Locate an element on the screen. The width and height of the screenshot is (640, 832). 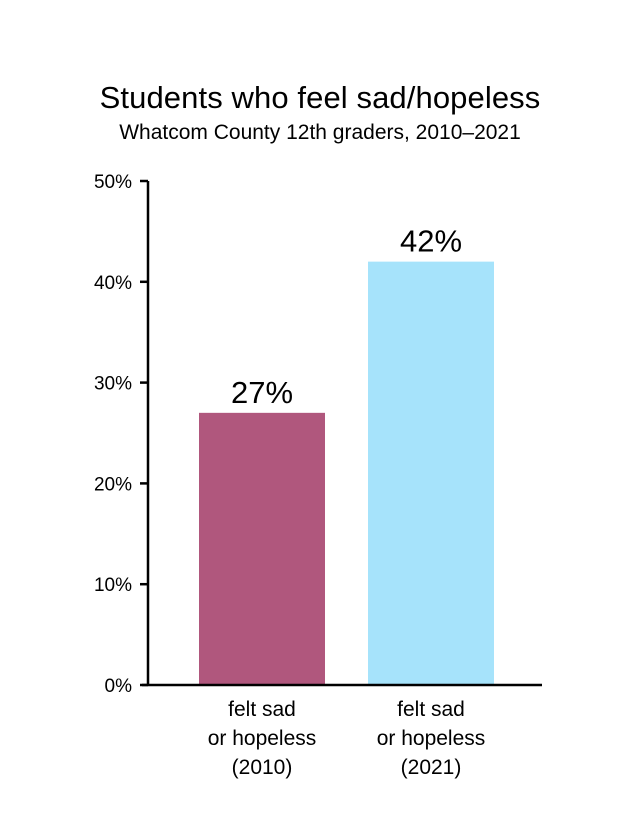
chart-subtitle: Whatcom County 12th graders, 2010–2021 is located at coordinates (320, 132).